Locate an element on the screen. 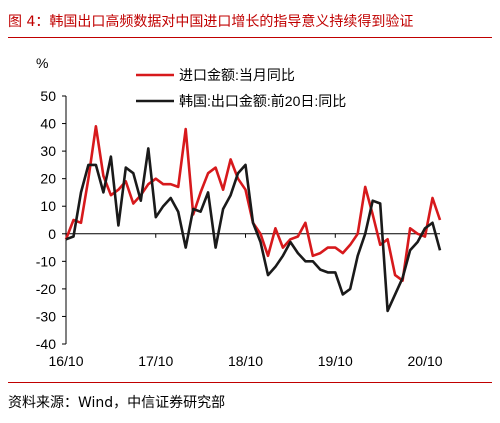  y-tick-label: 50 is located at coordinates (48, 96).